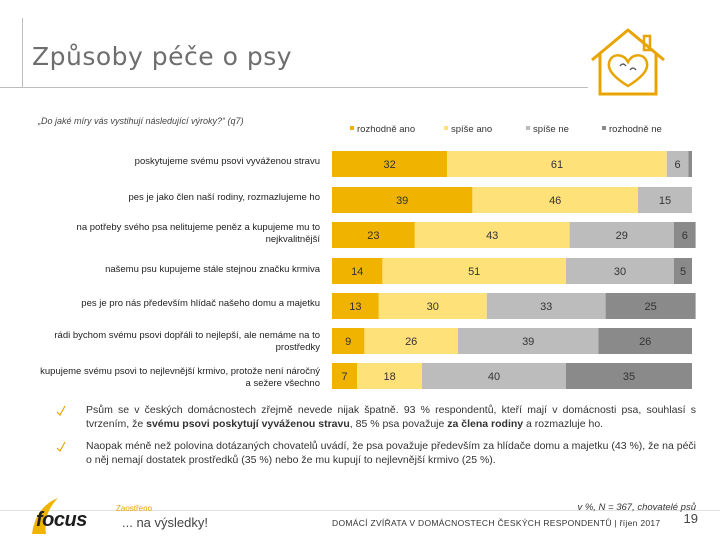 This screenshot has height=540, width=720. What do you see at coordinates (134, 508) in the screenshot?
I see `tagline-small: Zaostřeno` at bounding box center [134, 508].